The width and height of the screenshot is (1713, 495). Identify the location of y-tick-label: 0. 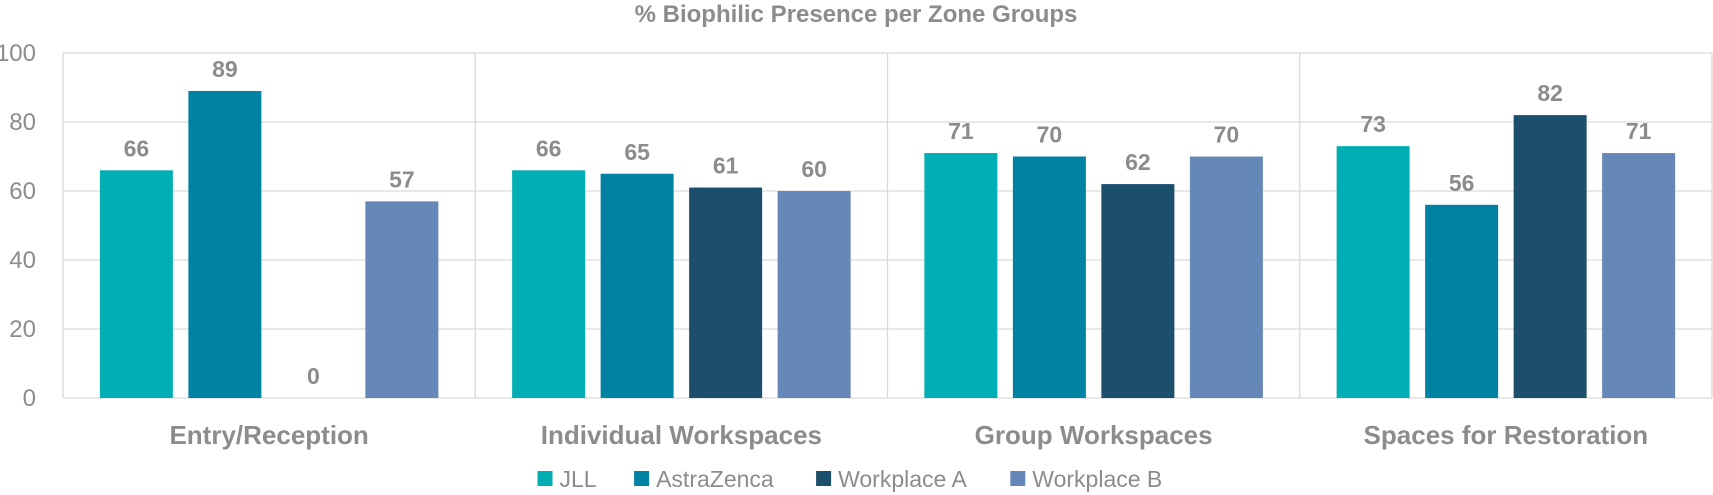
(29, 398).